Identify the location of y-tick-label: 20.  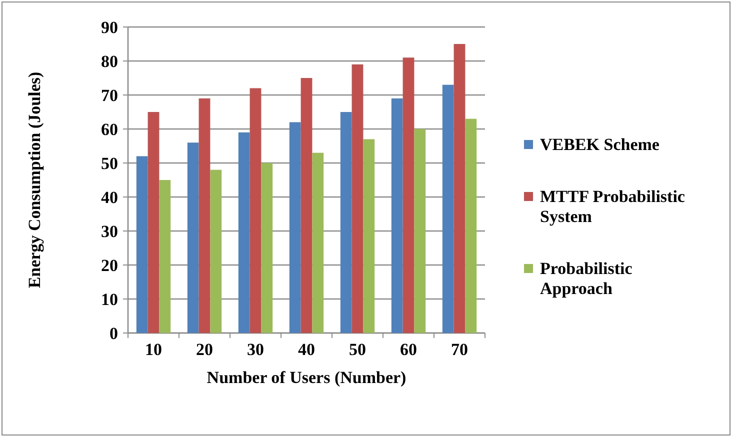
(109, 265).